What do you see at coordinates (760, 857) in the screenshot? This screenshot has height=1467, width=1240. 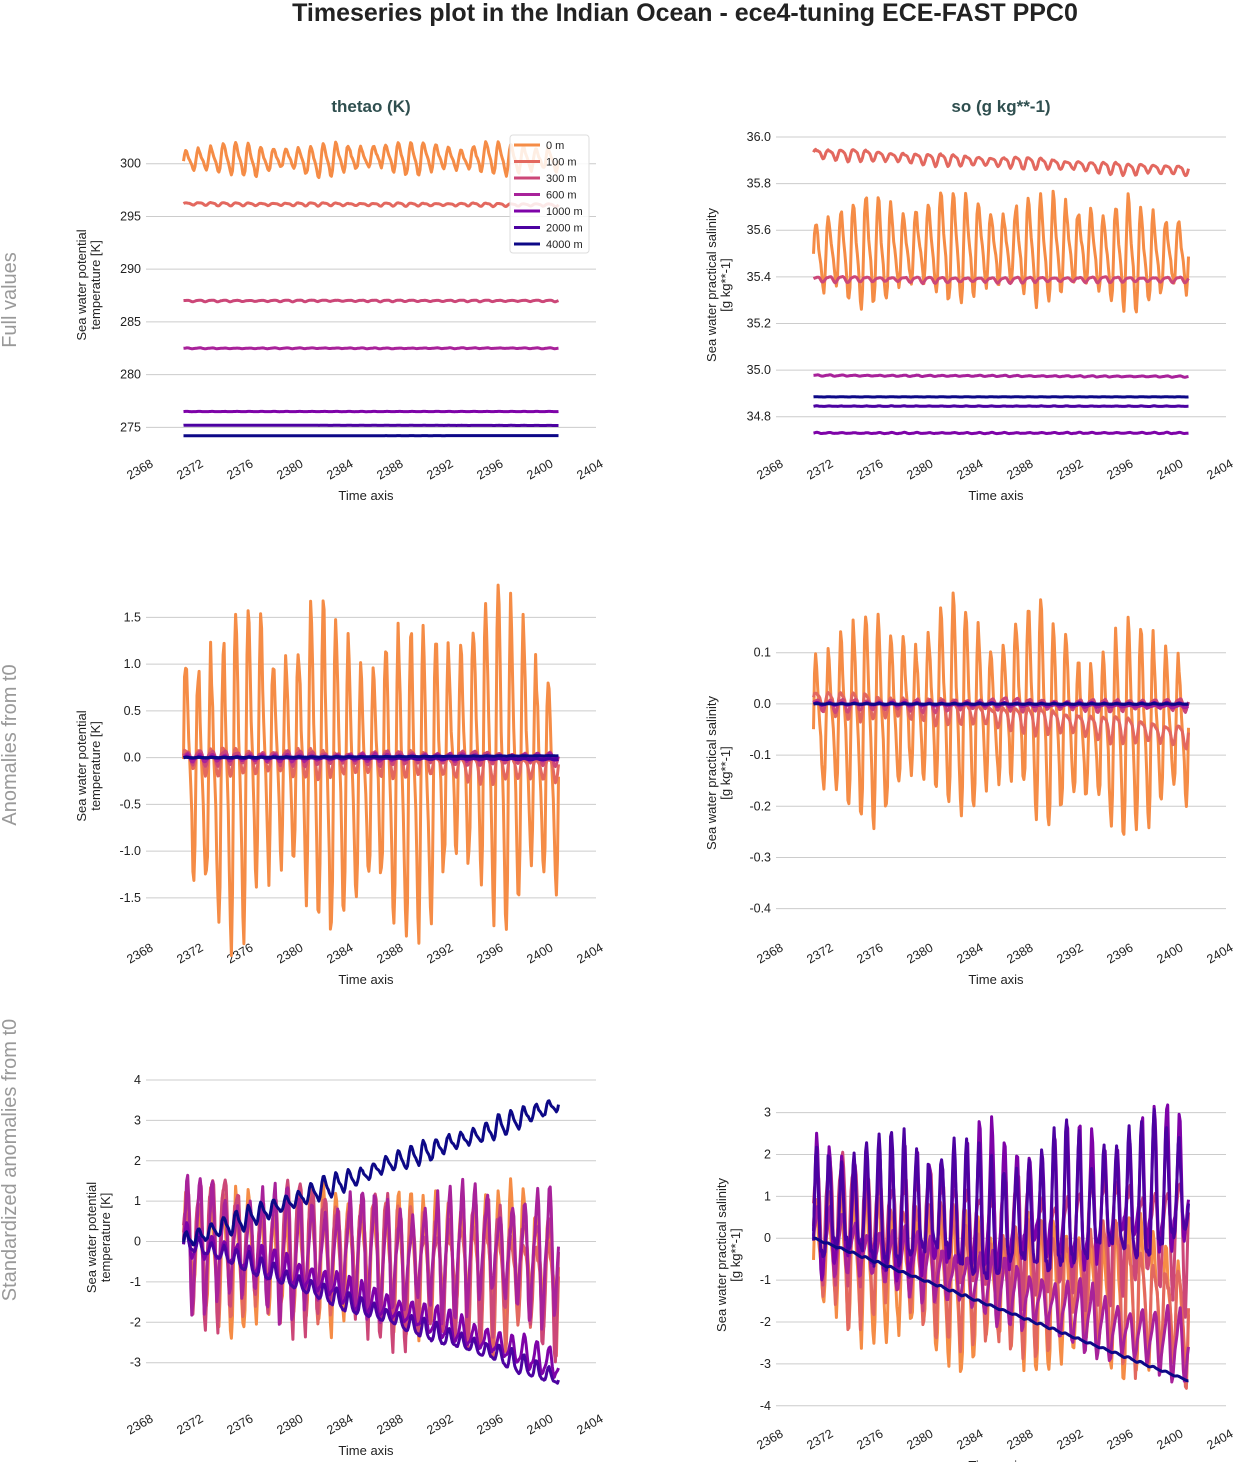 I see `y-tick-label: -0.3` at bounding box center [760, 857].